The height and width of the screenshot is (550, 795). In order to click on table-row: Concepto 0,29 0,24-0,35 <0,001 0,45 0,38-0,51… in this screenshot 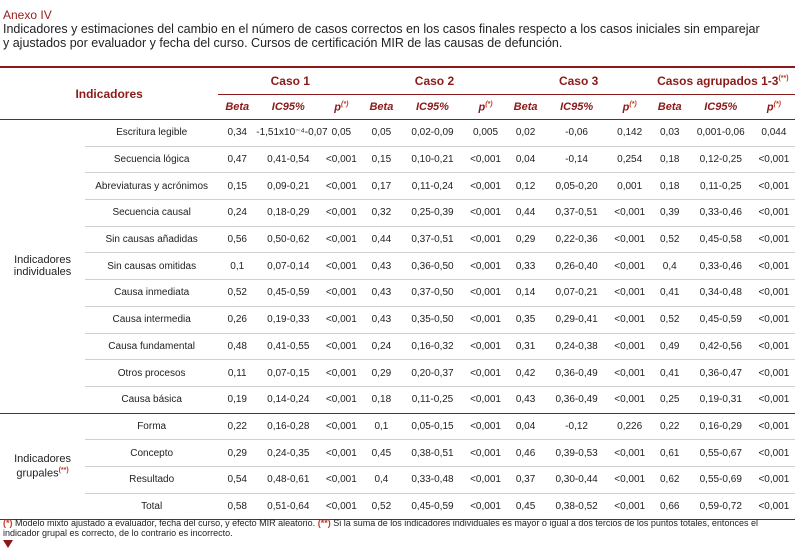, I will do `click(397, 453)`.